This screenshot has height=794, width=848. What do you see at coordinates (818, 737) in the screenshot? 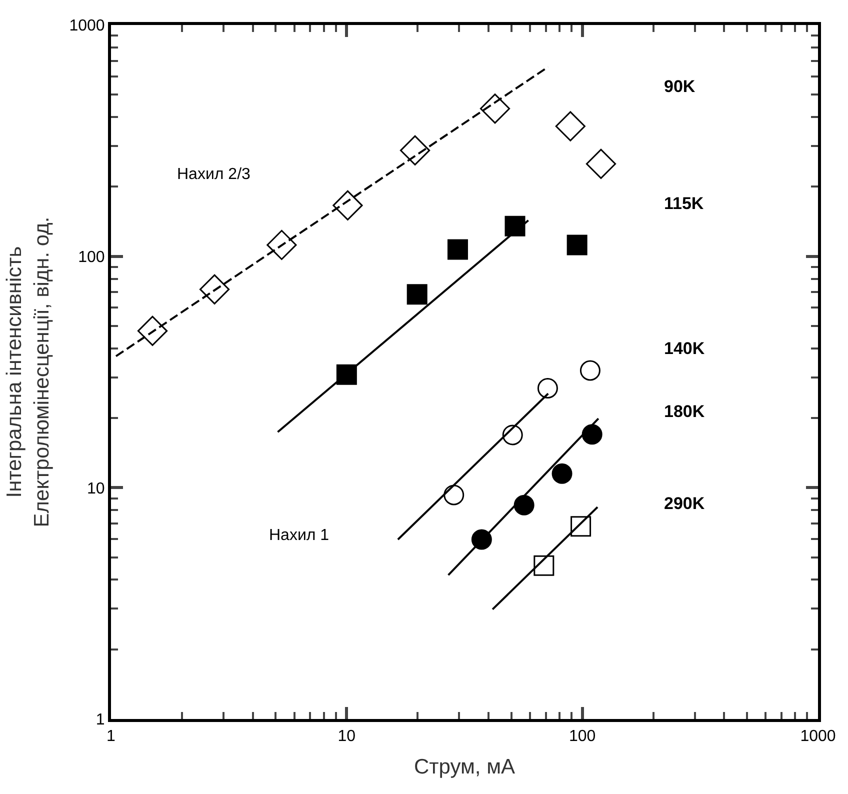
I see `x-tick-label: 1000` at bounding box center [818, 737].